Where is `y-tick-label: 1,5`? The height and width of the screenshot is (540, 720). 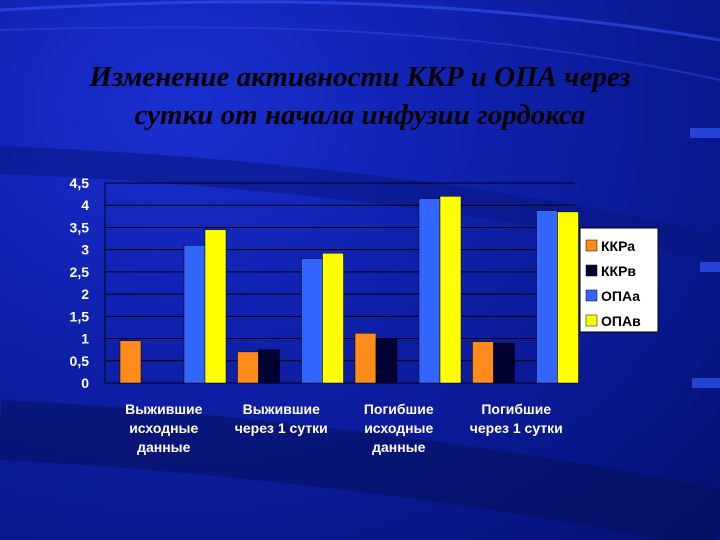 y-tick-label: 1,5 is located at coordinates (80, 316).